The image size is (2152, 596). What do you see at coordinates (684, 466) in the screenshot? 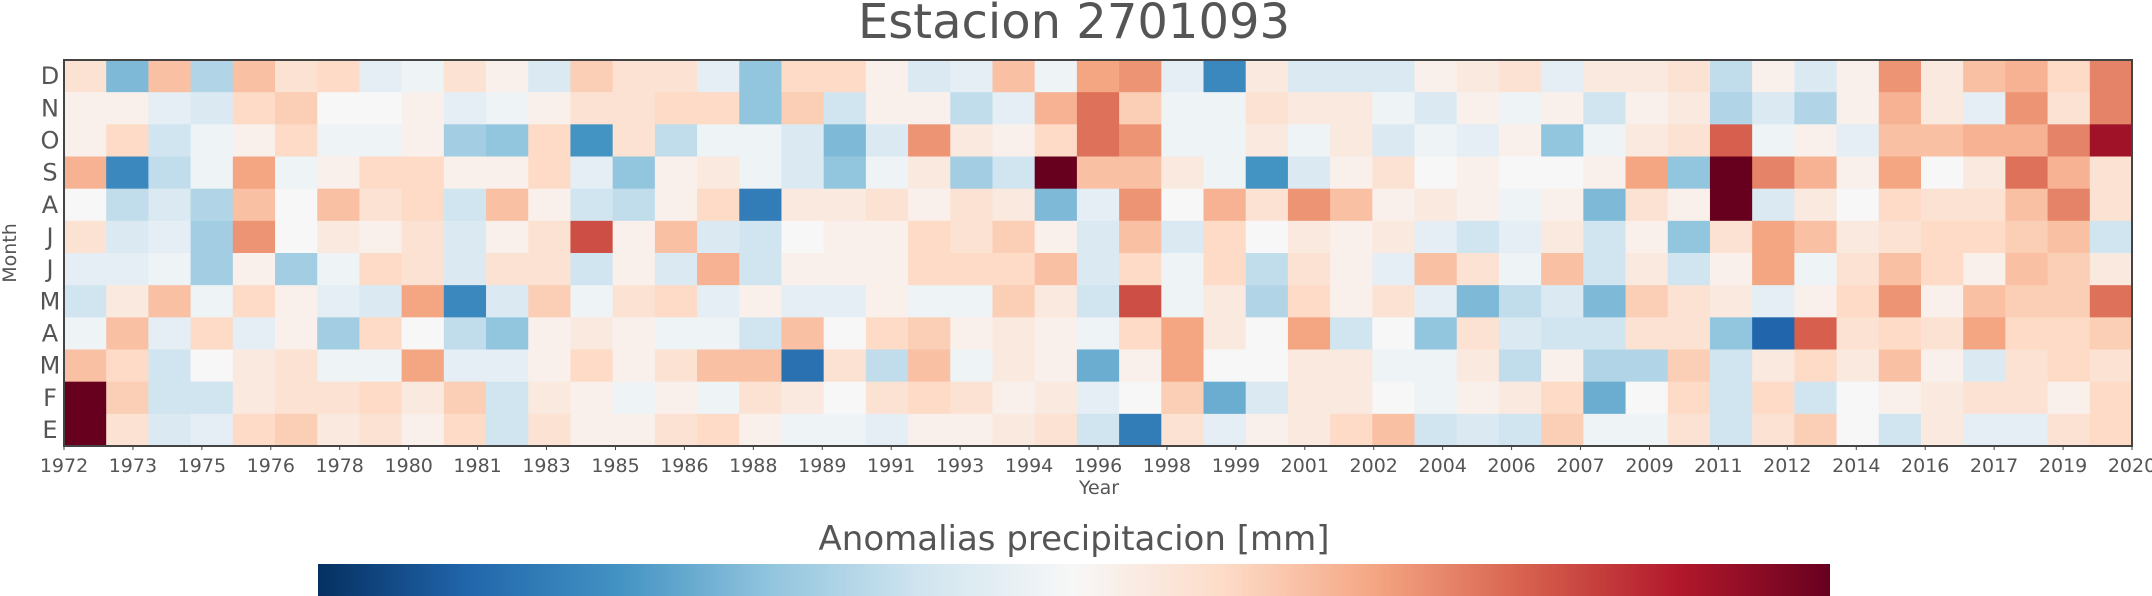
I see `x-tick-label: 1986` at bounding box center [684, 466].